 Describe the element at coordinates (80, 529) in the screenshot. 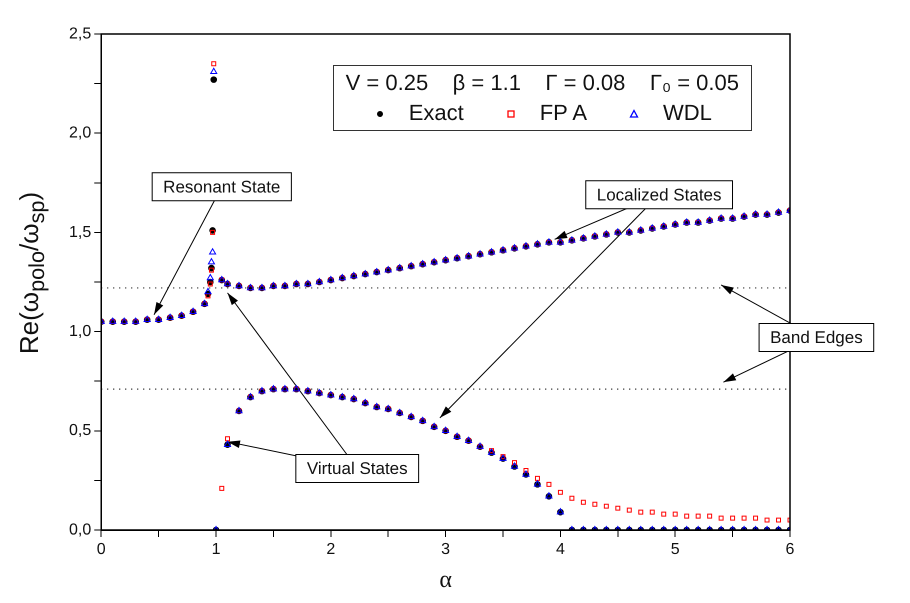

I see `y-tick-label: 0,0` at that location.